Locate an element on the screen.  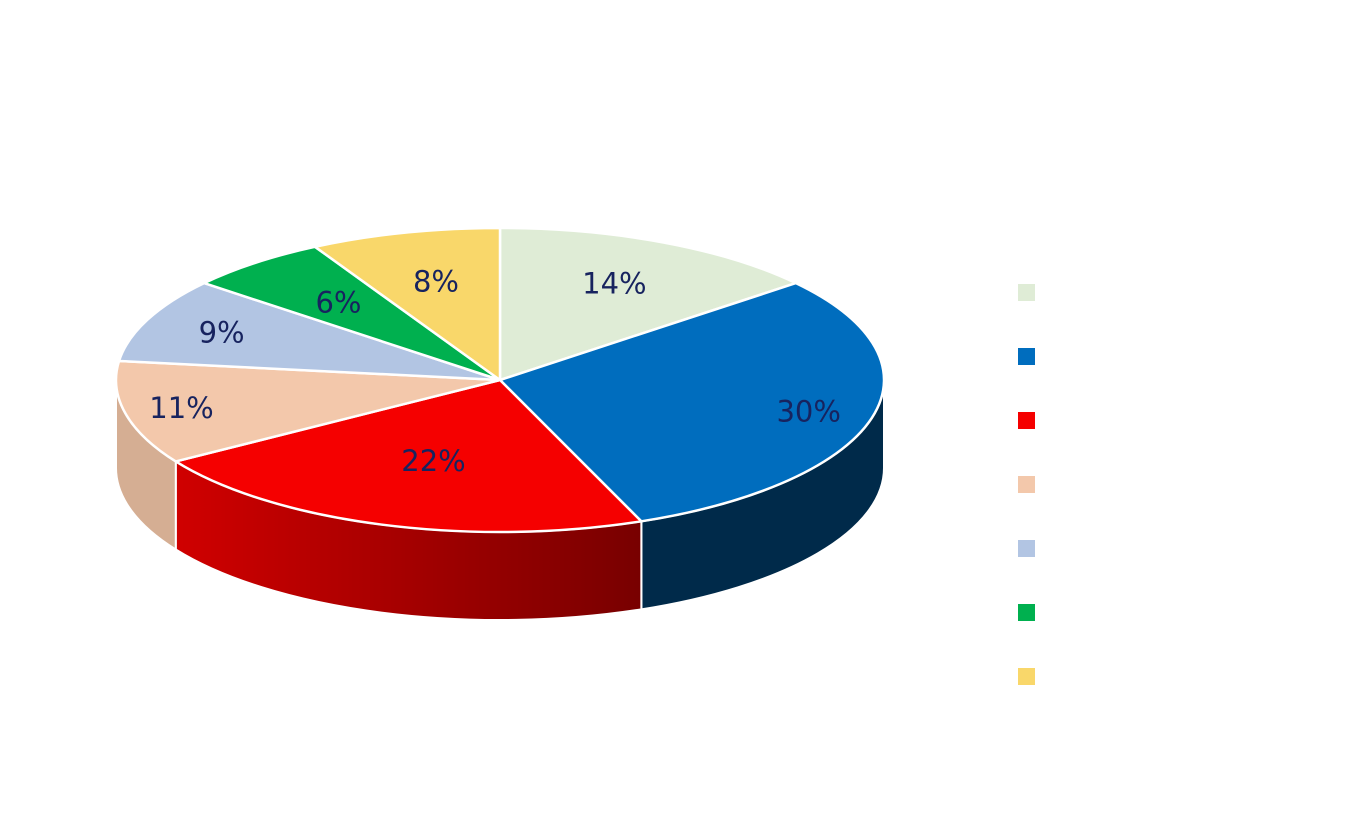
data-label-4: 9% is located at coordinates (222, 332).